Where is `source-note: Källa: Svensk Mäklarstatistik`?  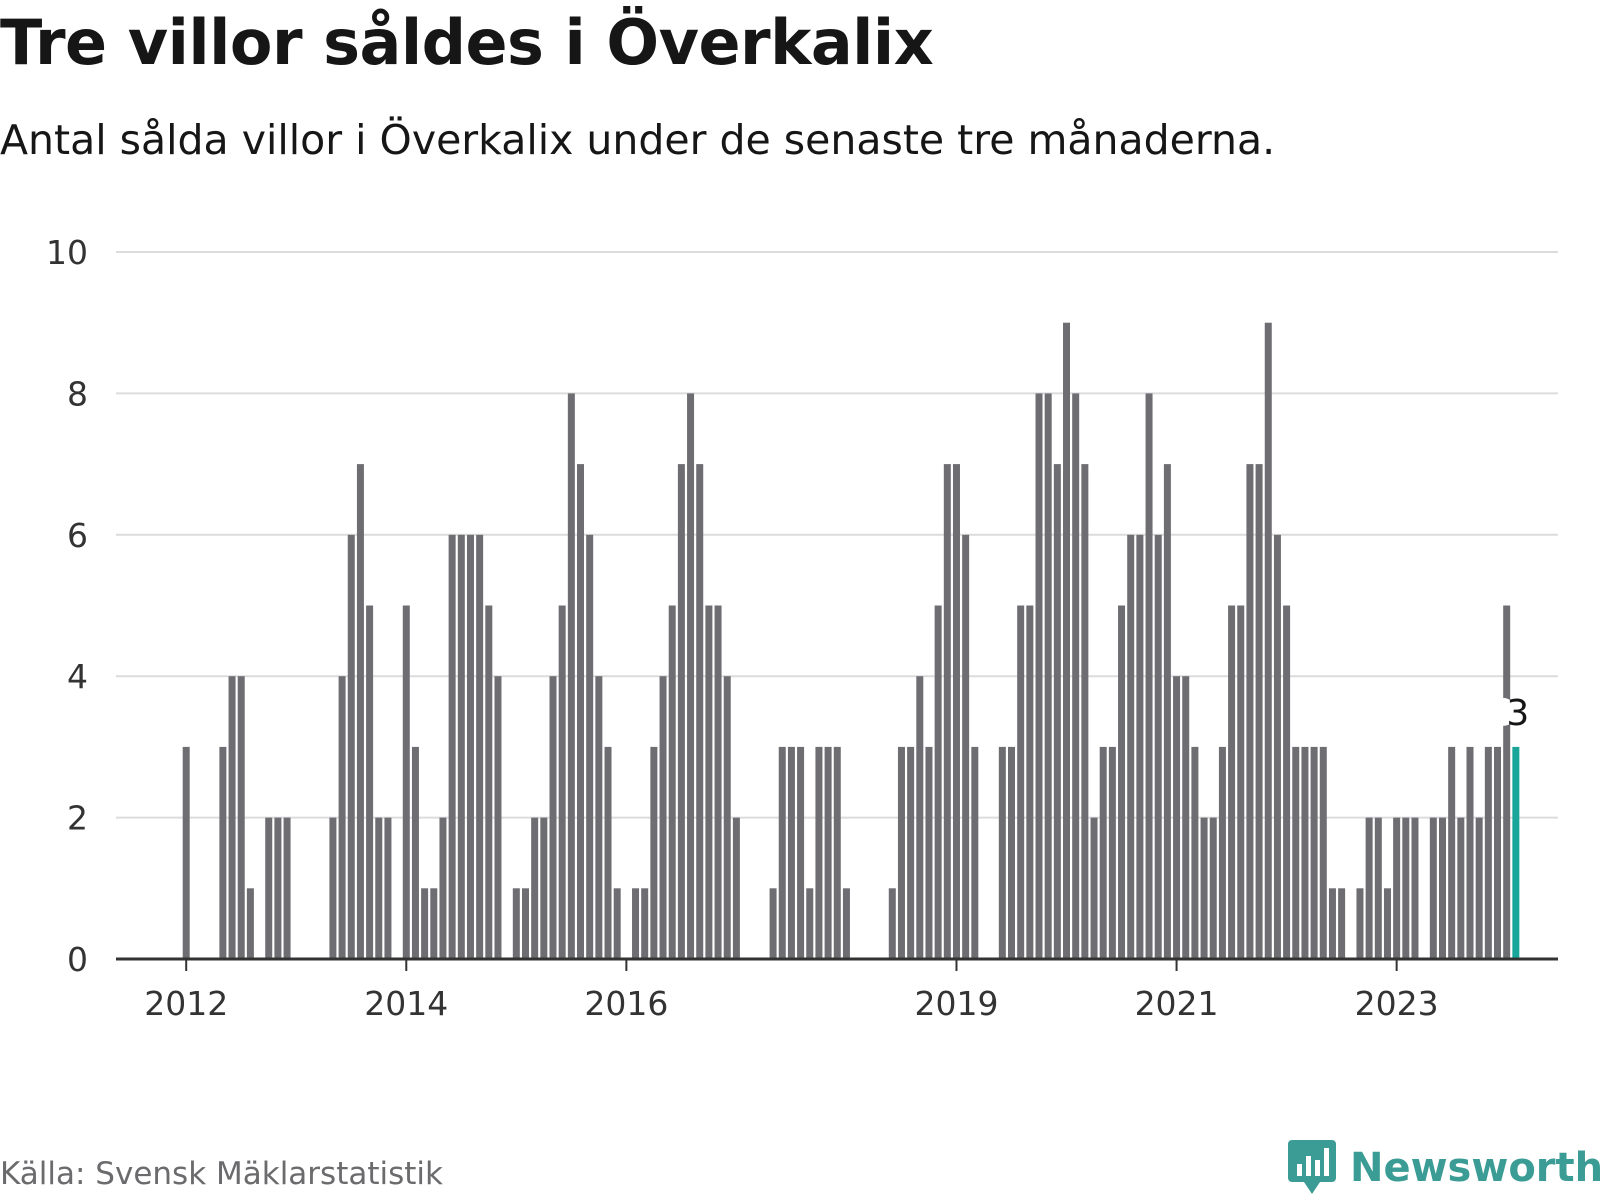 source-note: Källa: Svensk Mäklarstatistik is located at coordinates (221, 1174).